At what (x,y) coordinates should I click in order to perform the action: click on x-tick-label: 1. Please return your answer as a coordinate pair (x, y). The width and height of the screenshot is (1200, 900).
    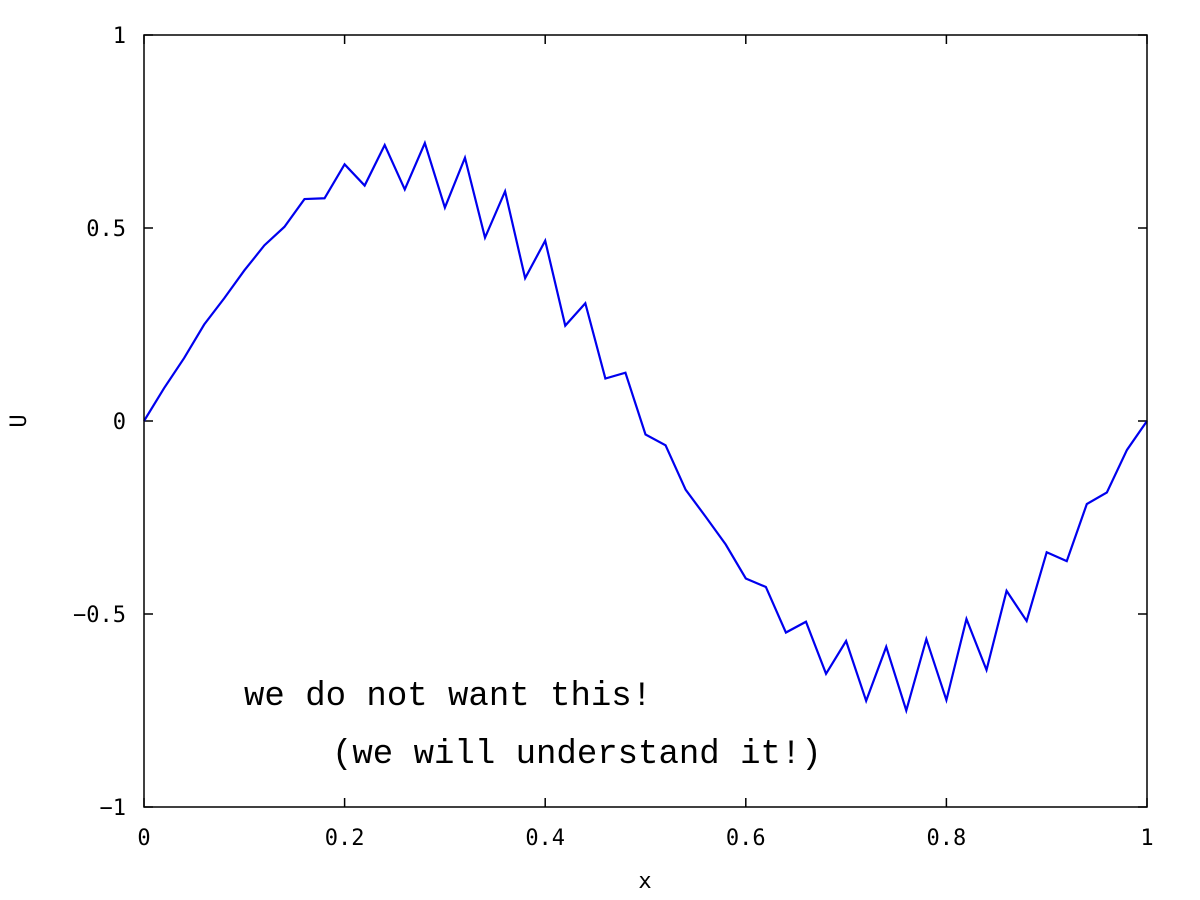
    Looking at the image, I should click on (1146, 838).